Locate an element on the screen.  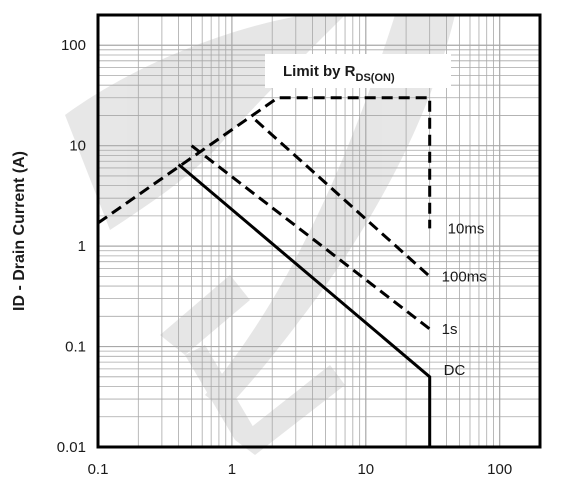
curve-label-1s: 1s is located at coordinates (450, 329).